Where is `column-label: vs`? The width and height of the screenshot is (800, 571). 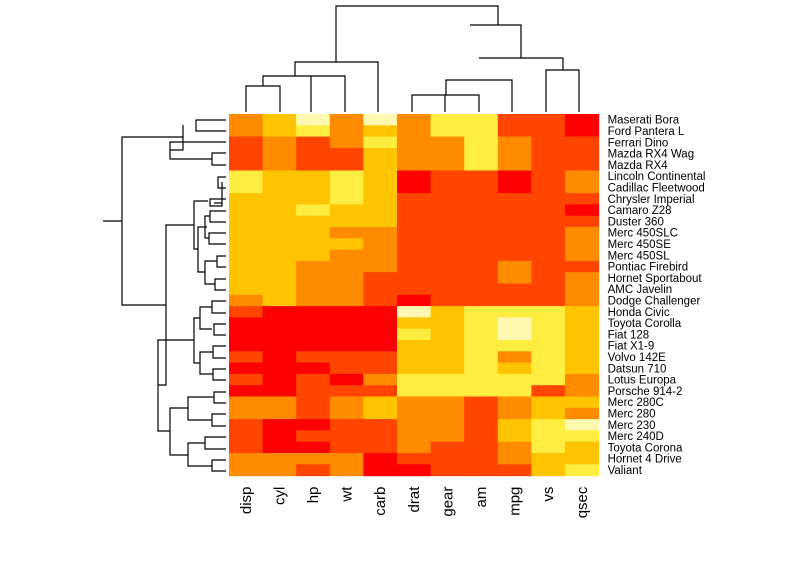 column-label: vs is located at coordinates (548, 494).